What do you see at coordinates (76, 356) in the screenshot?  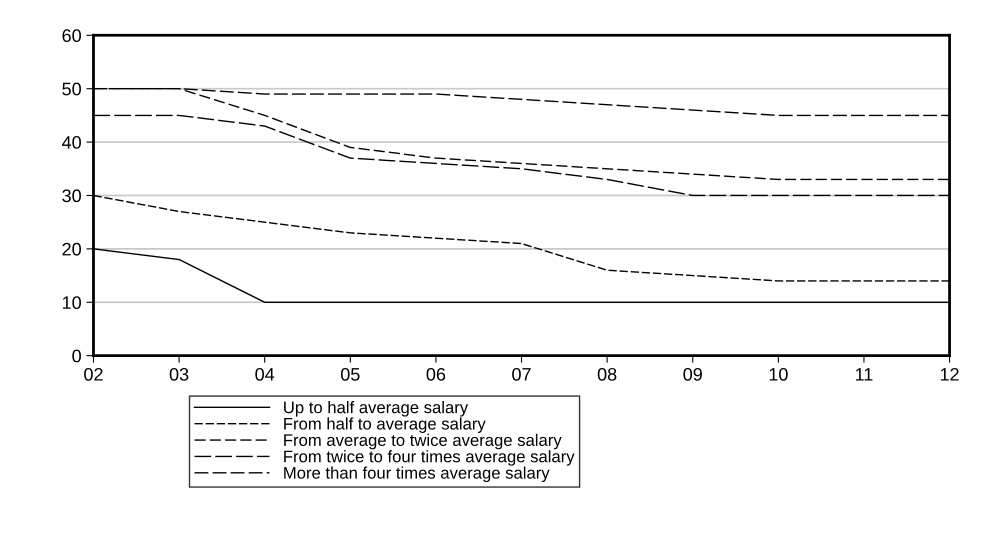 I see `y-tick-label: 0` at bounding box center [76, 356].